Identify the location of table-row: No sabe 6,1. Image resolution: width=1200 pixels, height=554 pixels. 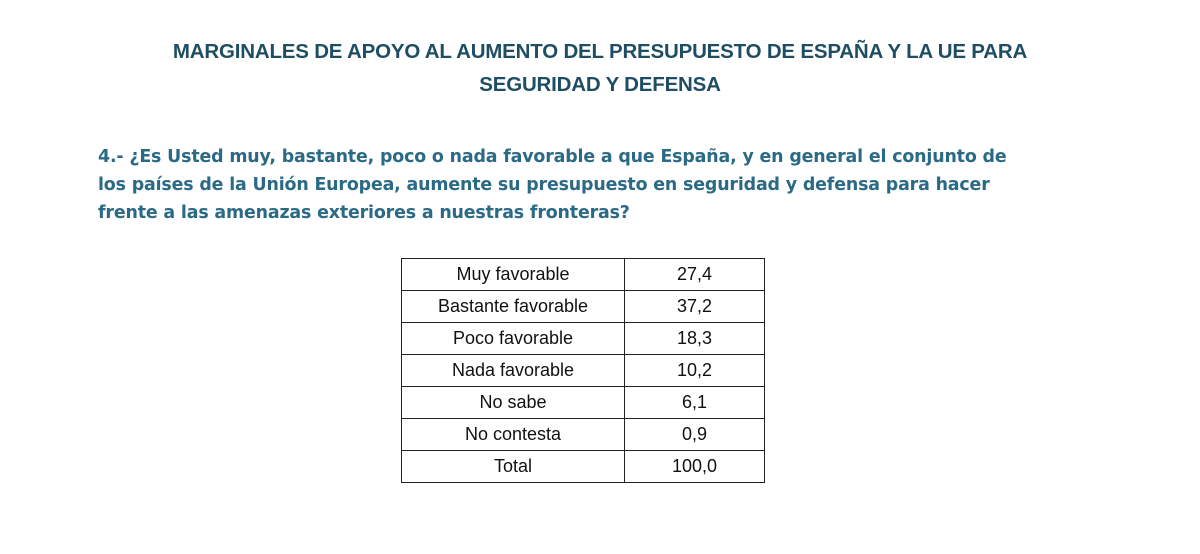
(583, 402).